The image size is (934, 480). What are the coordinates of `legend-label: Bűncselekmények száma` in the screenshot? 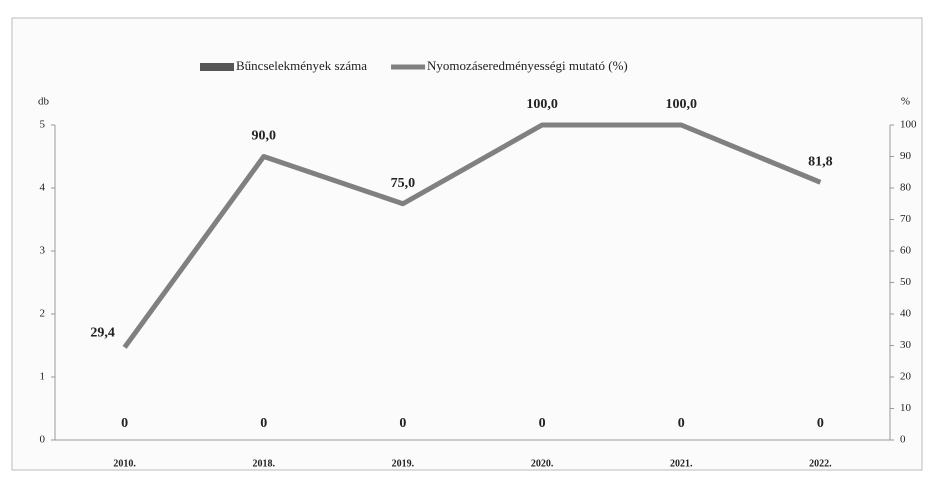 It's located at (301, 65).